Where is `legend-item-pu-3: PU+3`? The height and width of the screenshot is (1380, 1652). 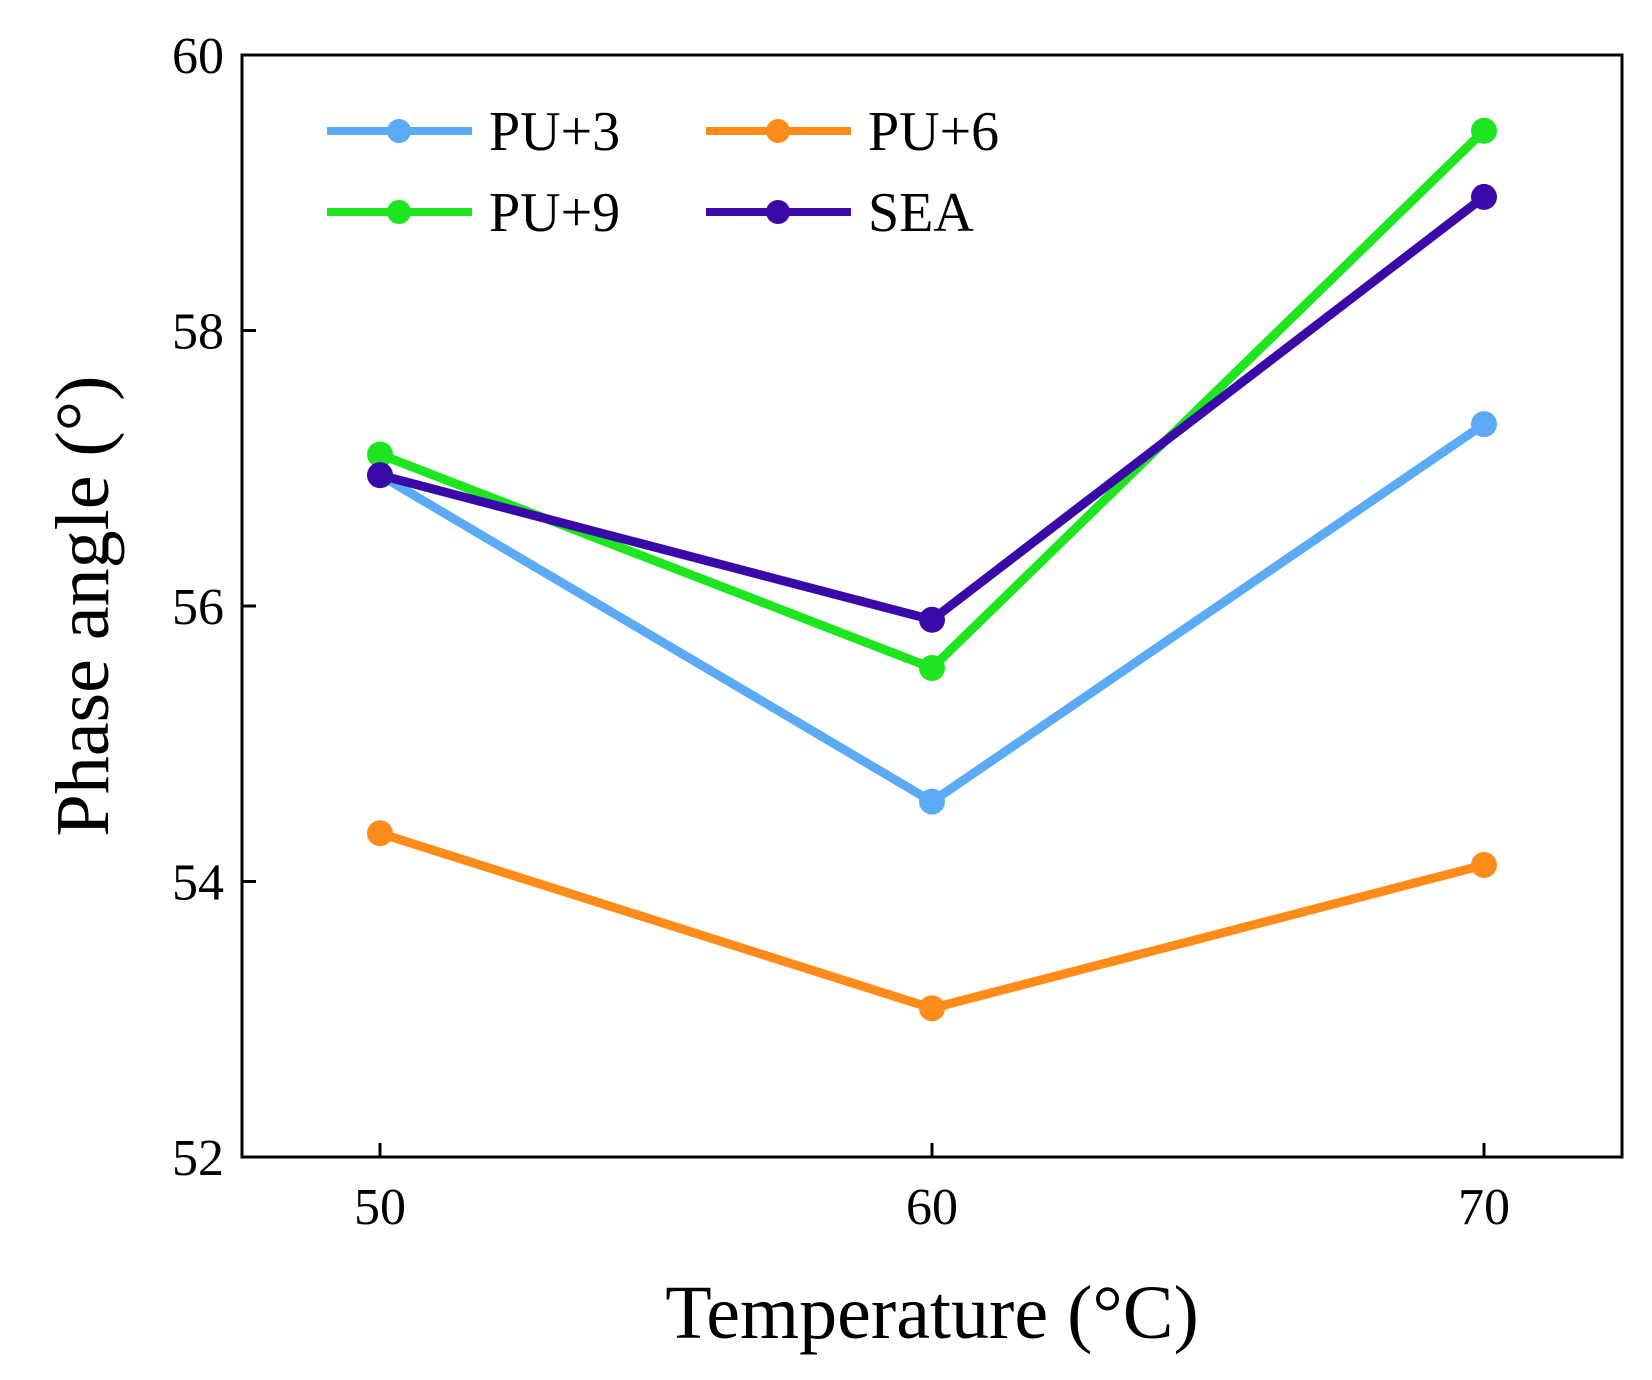 legend-item-pu-3: PU+3 is located at coordinates (473, 132).